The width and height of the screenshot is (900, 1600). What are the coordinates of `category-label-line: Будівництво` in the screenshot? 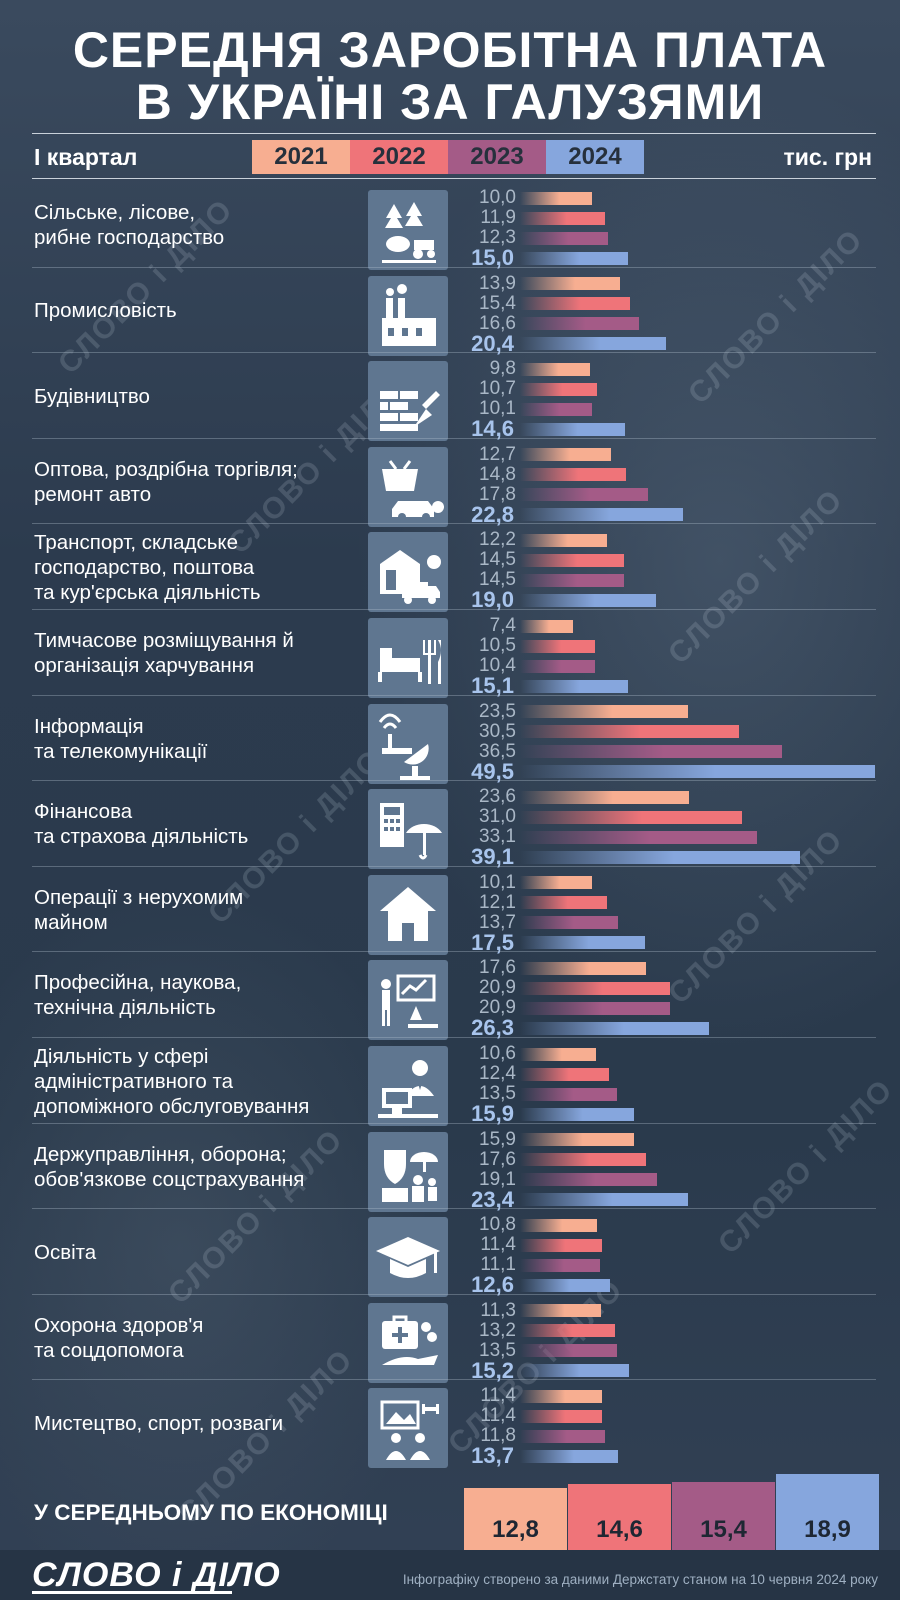 It's located at (92, 396).